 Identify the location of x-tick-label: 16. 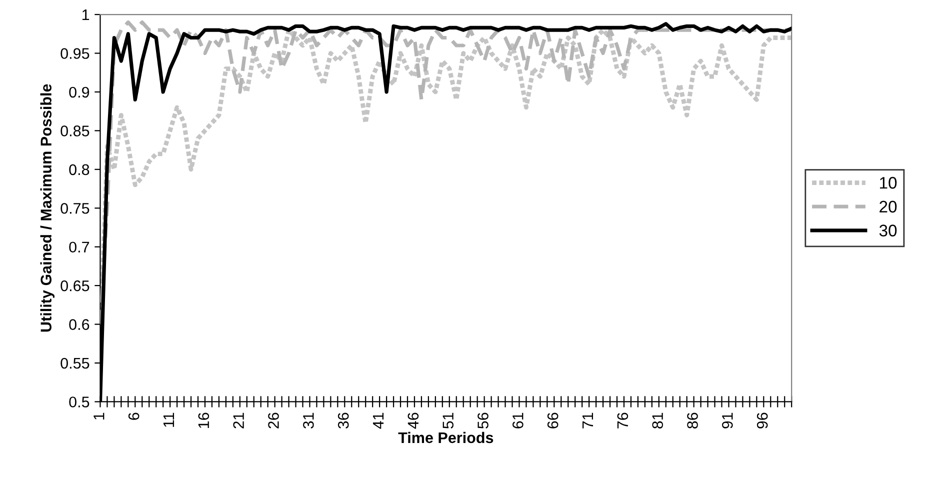
(204, 420).